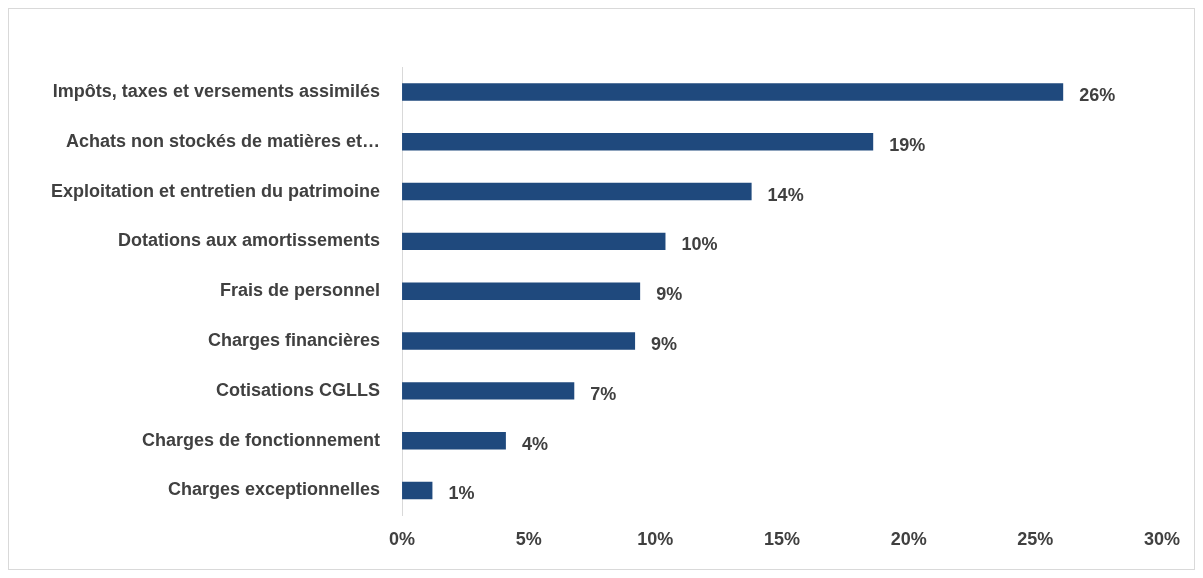  What do you see at coordinates (294, 339) in the screenshot?
I see `y-tick-label: Charges financières` at bounding box center [294, 339].